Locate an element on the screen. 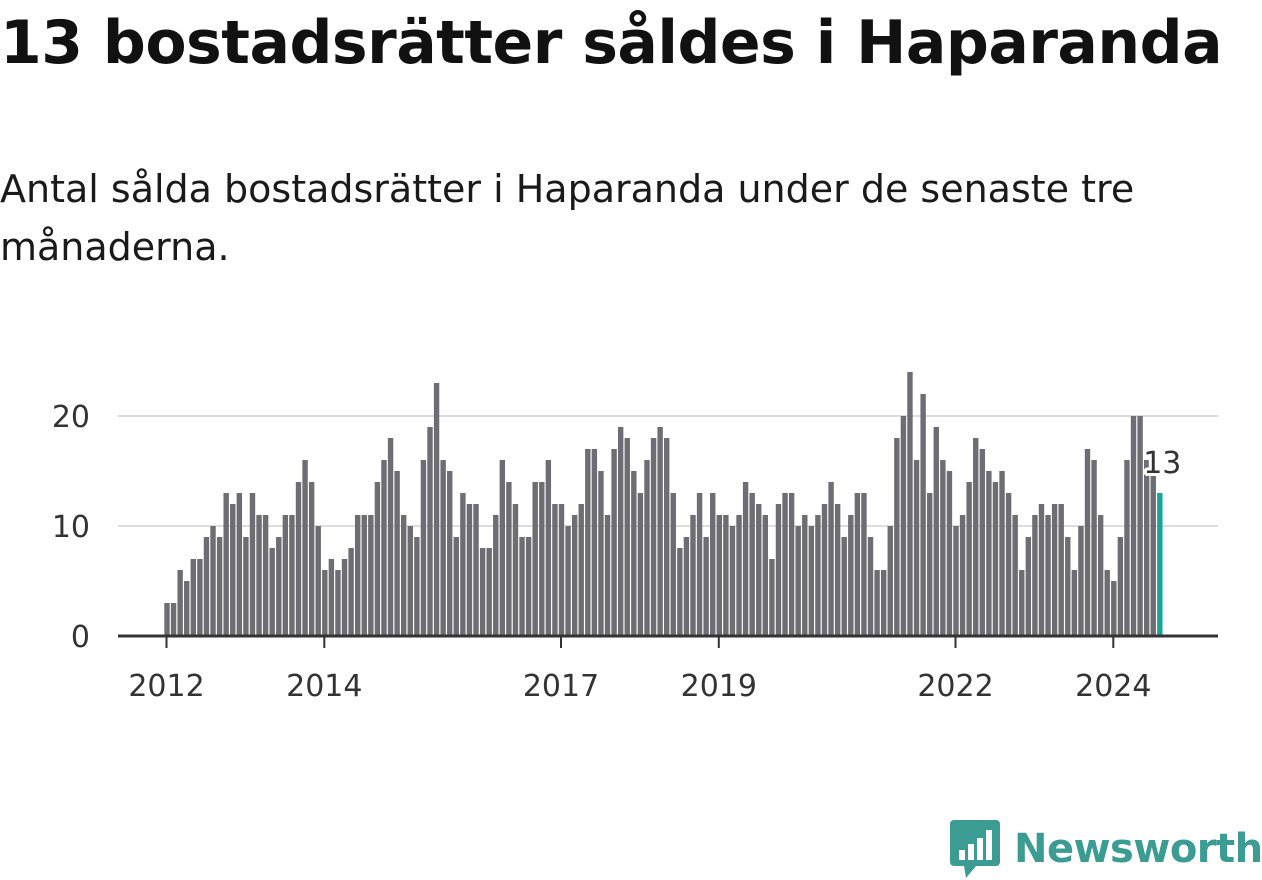 The width and height of the screenshot is (1262, 880). y-tick-label: 10 is located at coordinates (71, 527).